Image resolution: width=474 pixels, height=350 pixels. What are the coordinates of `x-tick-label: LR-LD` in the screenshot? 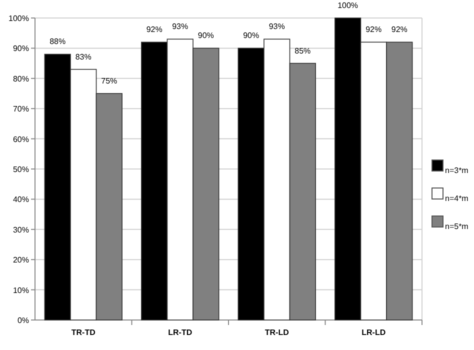 It's located at (374, 332).